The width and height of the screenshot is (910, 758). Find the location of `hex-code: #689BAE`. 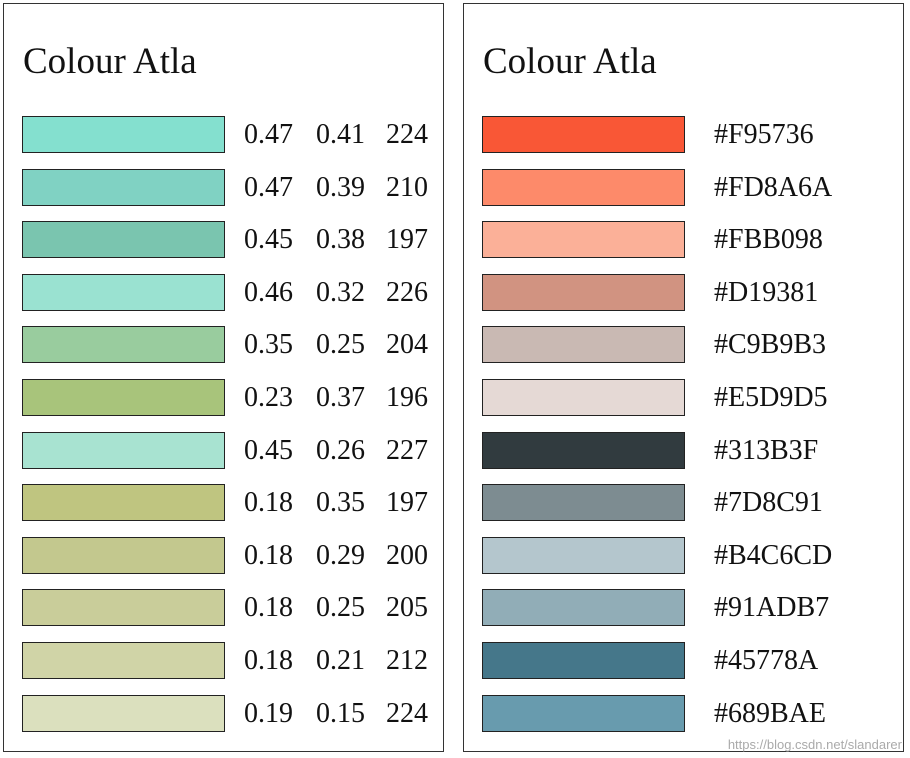

hex-code: #689BAE is located at coordinates (770, 713).